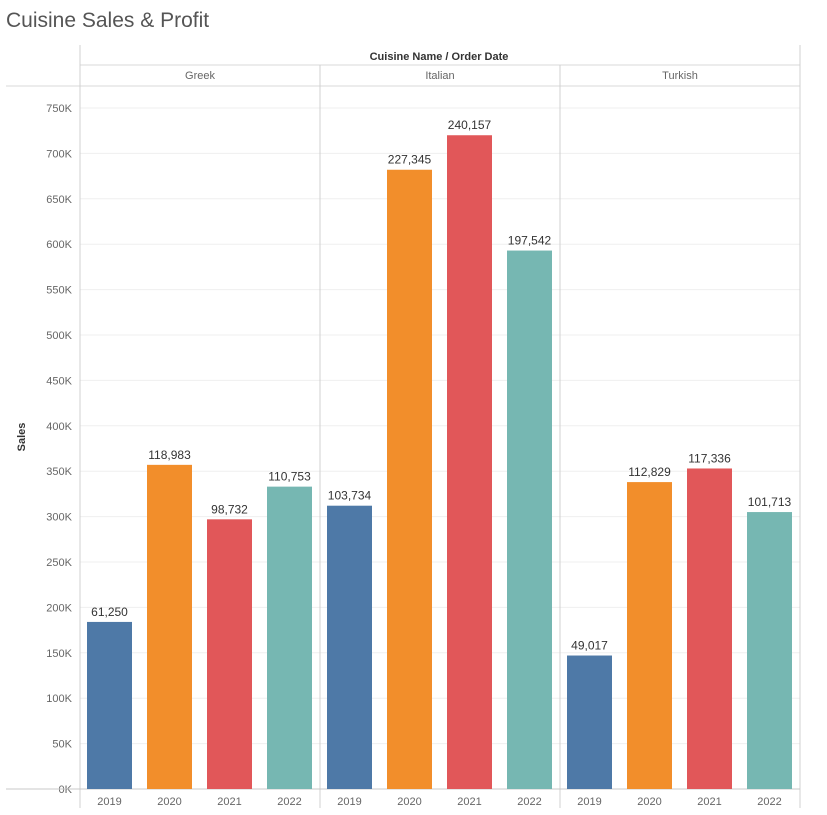  I want to click on data-label: 197,542, so click(530, 241).